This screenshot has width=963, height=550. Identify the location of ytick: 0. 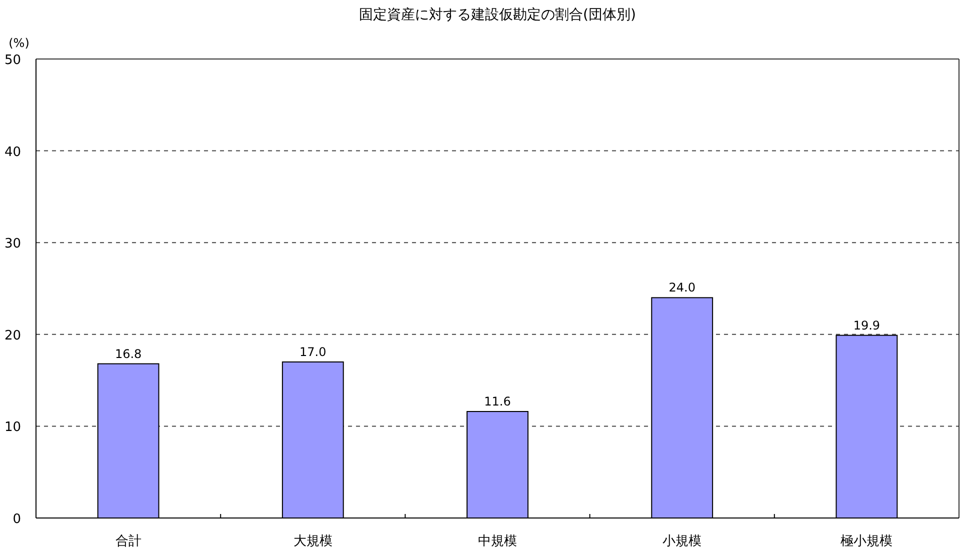
(16, 519).